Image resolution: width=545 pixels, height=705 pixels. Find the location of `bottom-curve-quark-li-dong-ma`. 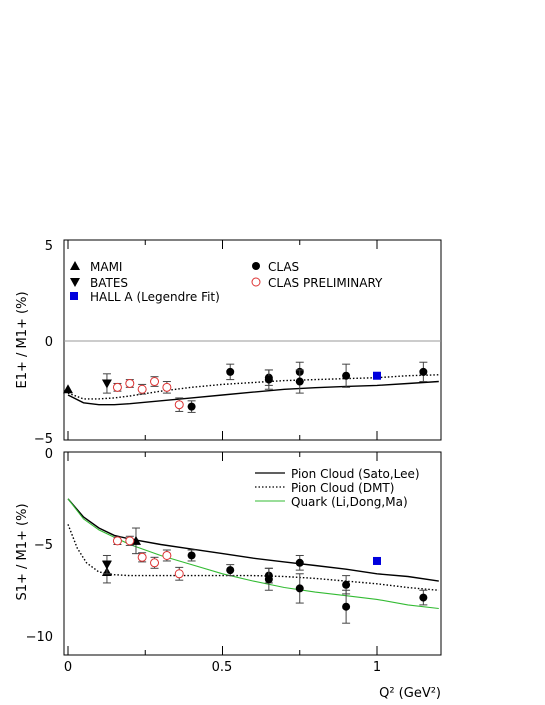

bottom-curve-quark-li-dong-ma is located at coordinates (253, 554).